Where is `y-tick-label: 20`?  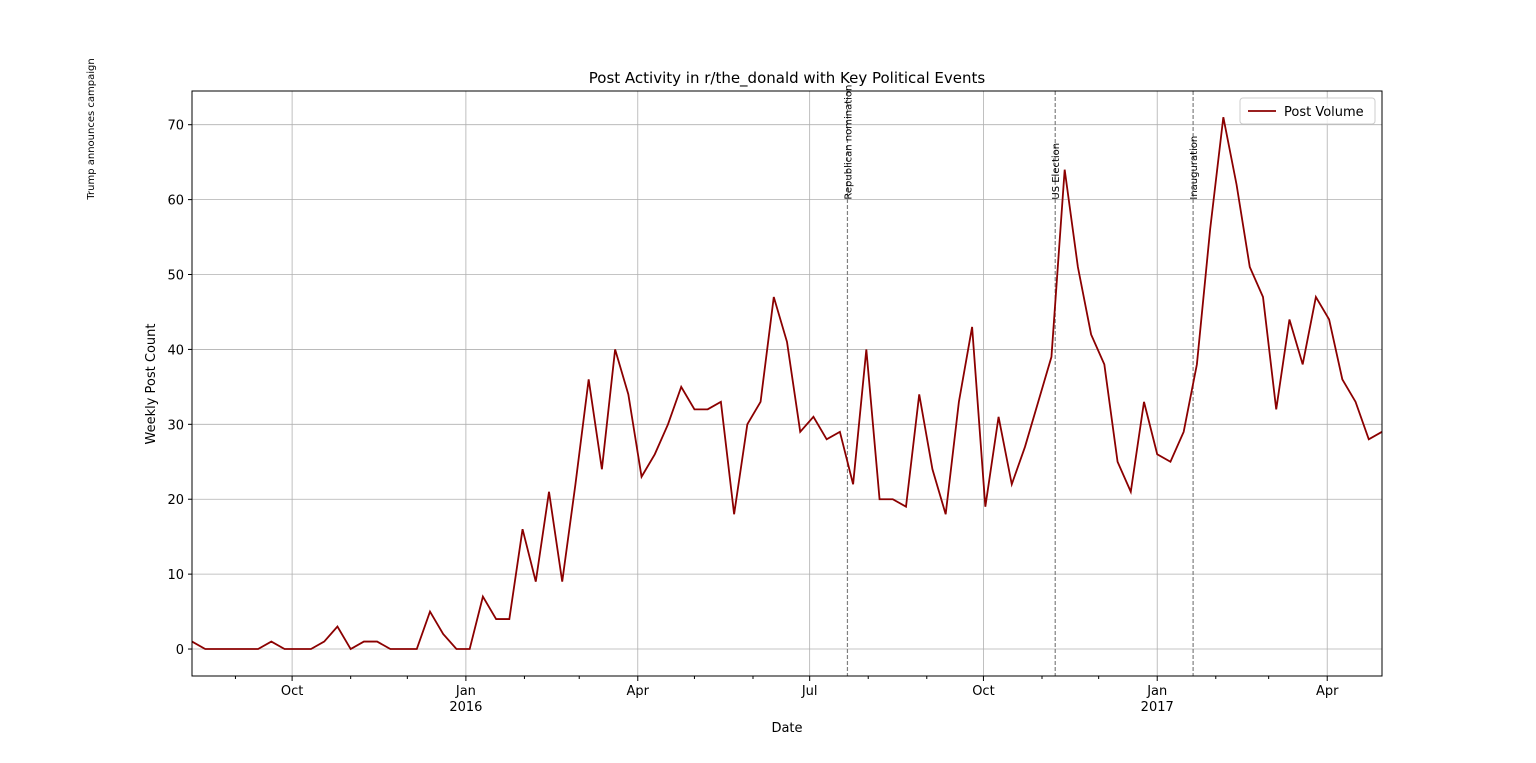
y-tick-label: 20 is located at coordinates (175, 500).